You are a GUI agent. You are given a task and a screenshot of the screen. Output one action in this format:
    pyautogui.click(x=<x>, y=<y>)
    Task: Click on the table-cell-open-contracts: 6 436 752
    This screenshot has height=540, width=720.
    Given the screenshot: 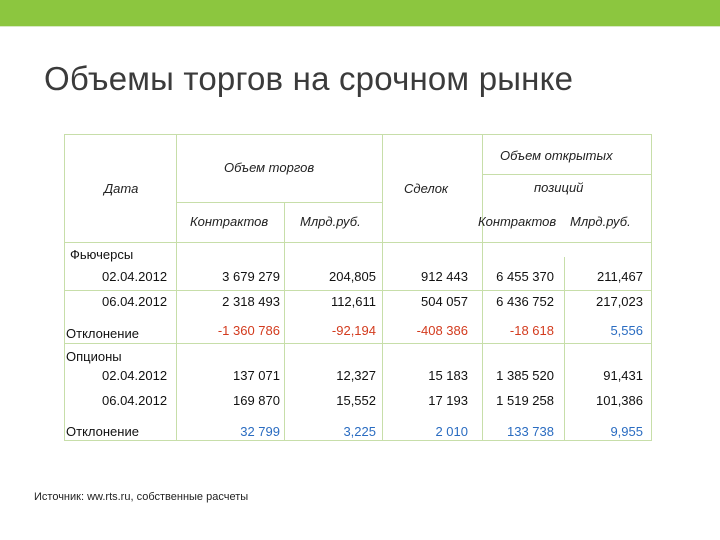 What is the action you would take?
    pyautogui.click(x=525, y=301)
    